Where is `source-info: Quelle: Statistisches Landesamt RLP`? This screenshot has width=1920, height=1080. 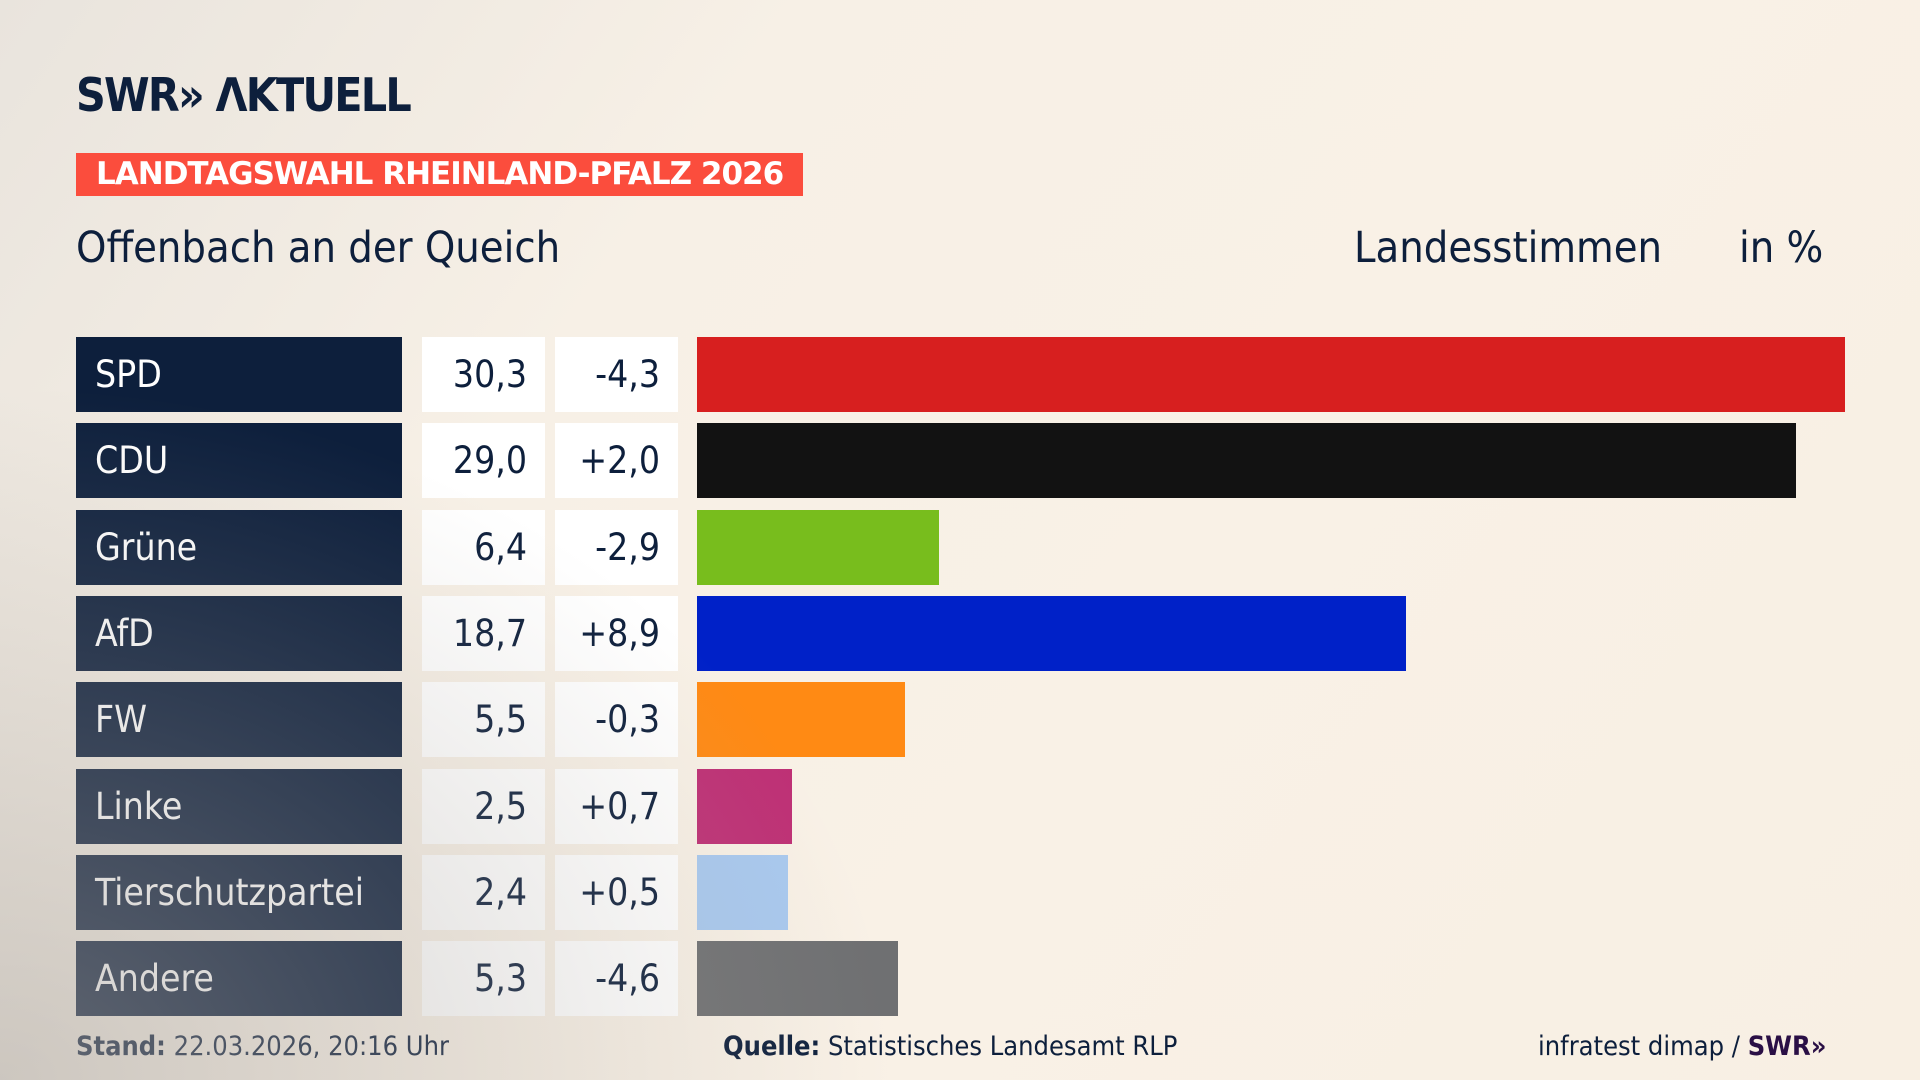
source-info: Quelle: Statistisches Landesamt RLP is located at coordinates (950, 1047).